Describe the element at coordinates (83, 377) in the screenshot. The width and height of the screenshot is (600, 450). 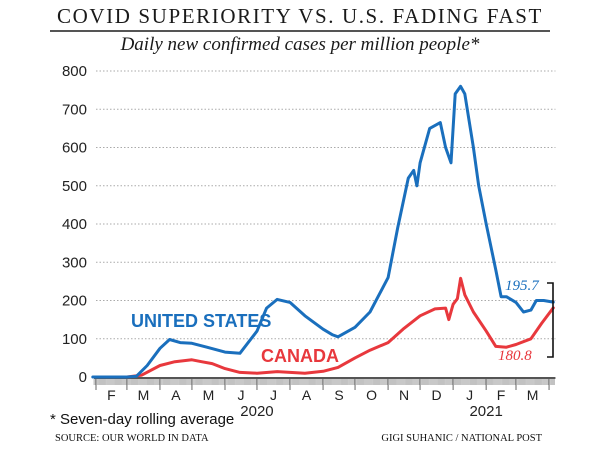
I see `y-tick-label: 0` at that location.